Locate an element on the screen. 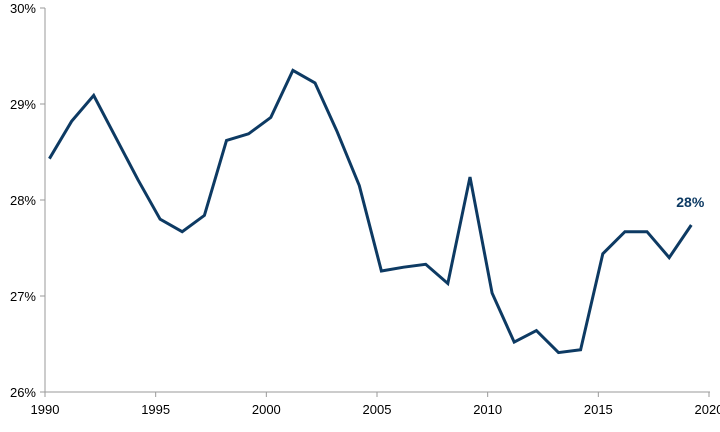 This screenshot has width=720, height=432. x-tick-label: 2005 is located at coordinates (377, 409).